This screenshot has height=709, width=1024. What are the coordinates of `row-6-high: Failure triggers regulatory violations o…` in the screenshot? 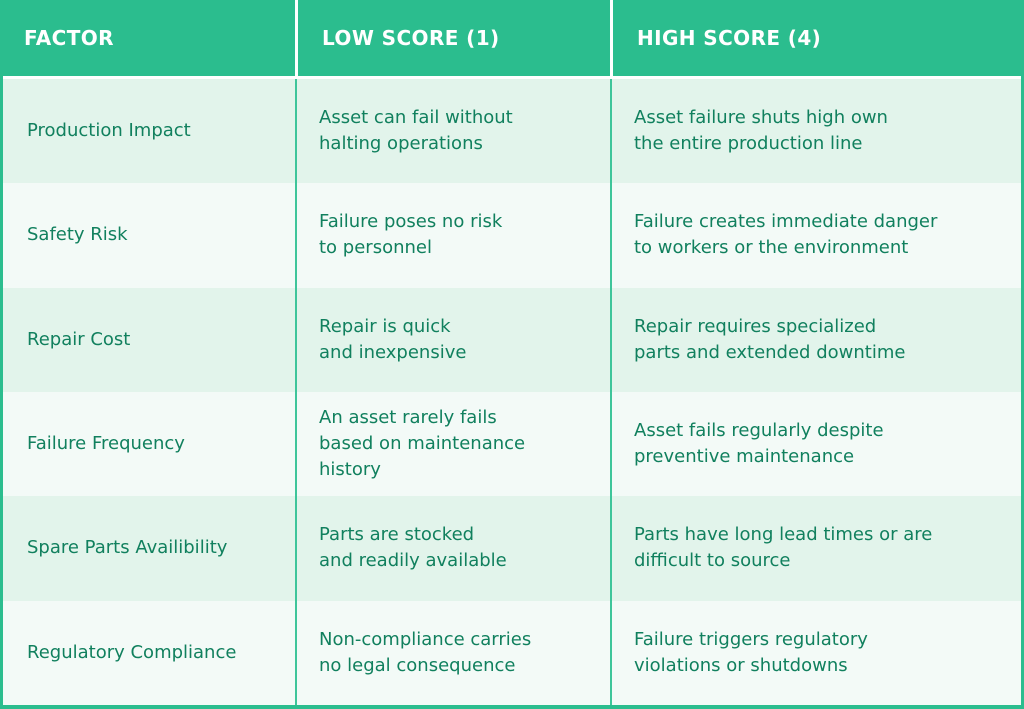 It's located at (816, 652).